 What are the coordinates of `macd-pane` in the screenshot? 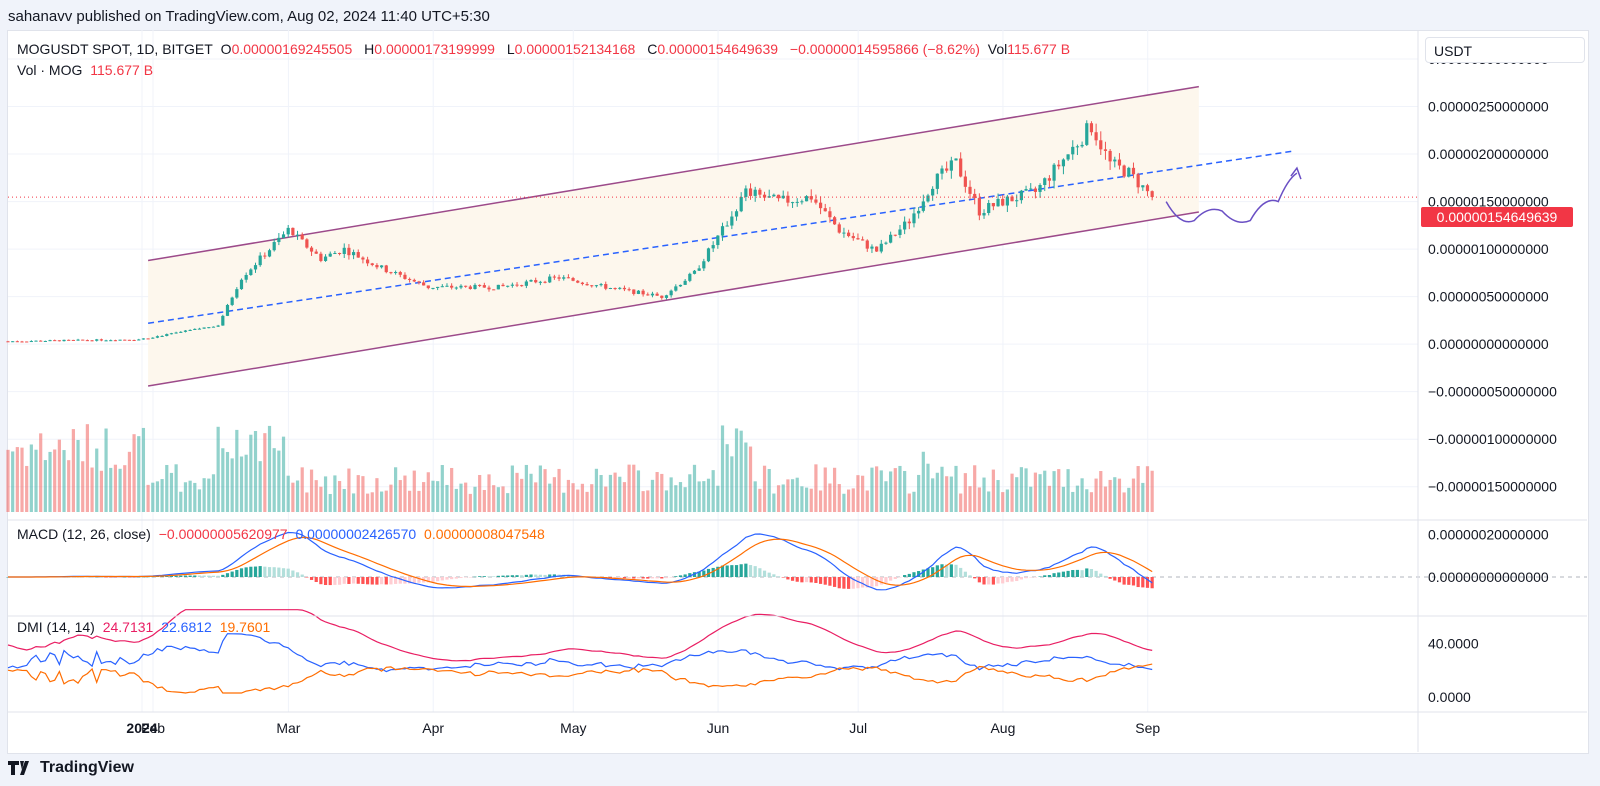 It's located at (796, 561).